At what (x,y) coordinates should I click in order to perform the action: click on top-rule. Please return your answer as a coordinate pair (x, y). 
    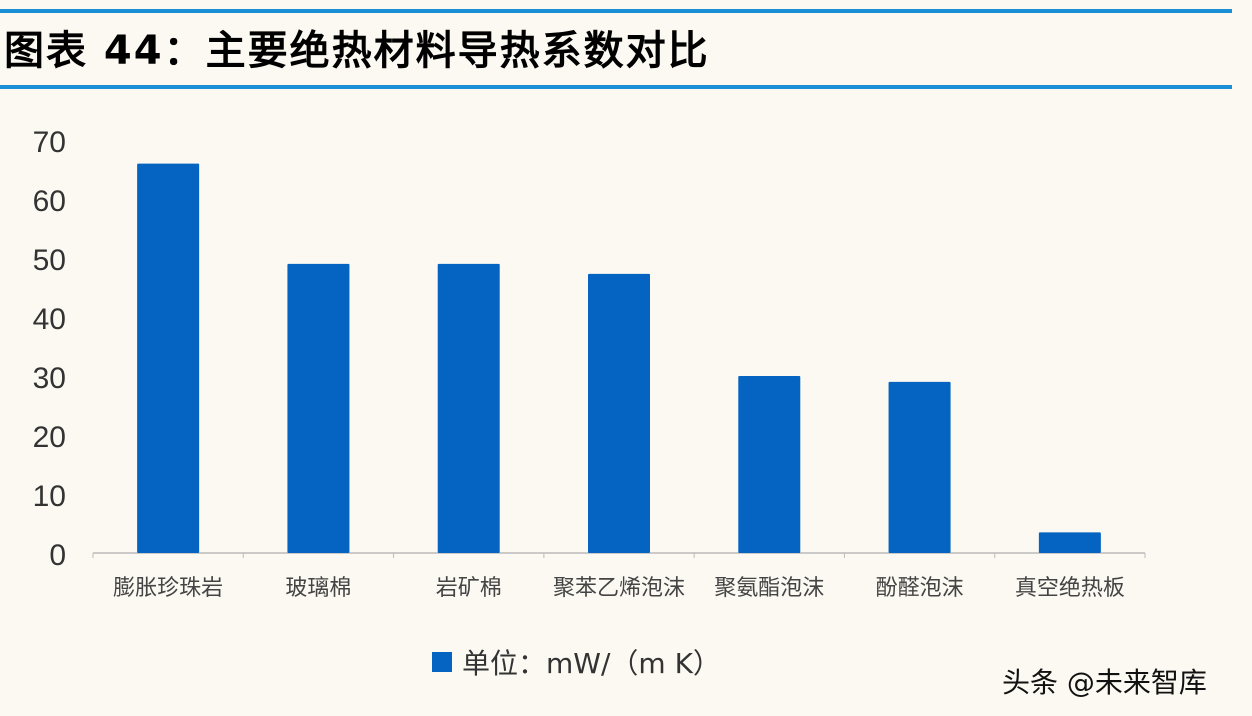
    Looking at the image, I should click on (616, 11).